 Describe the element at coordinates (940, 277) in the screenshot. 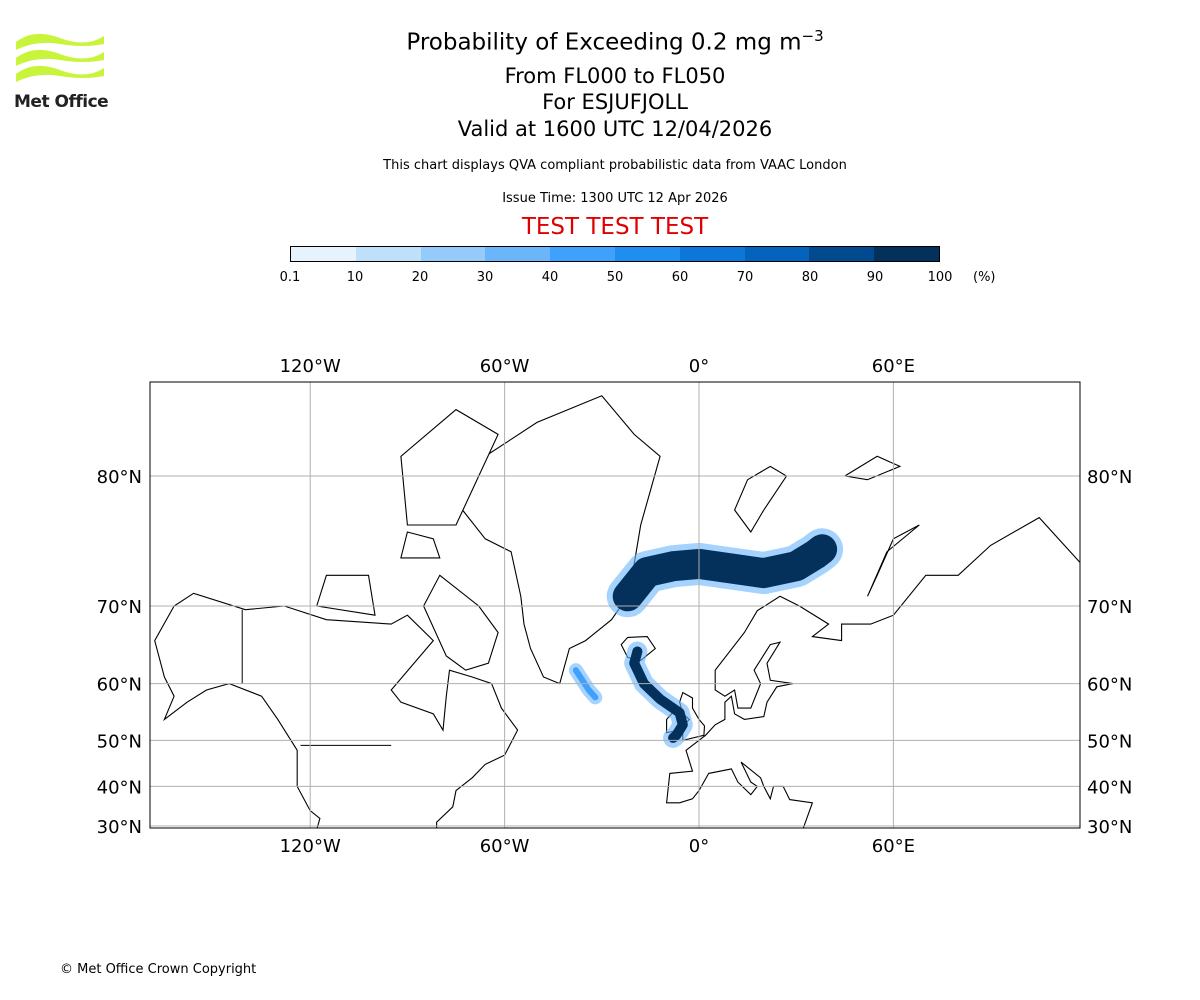

I see `colorbar-tick-label: 100` at that location.